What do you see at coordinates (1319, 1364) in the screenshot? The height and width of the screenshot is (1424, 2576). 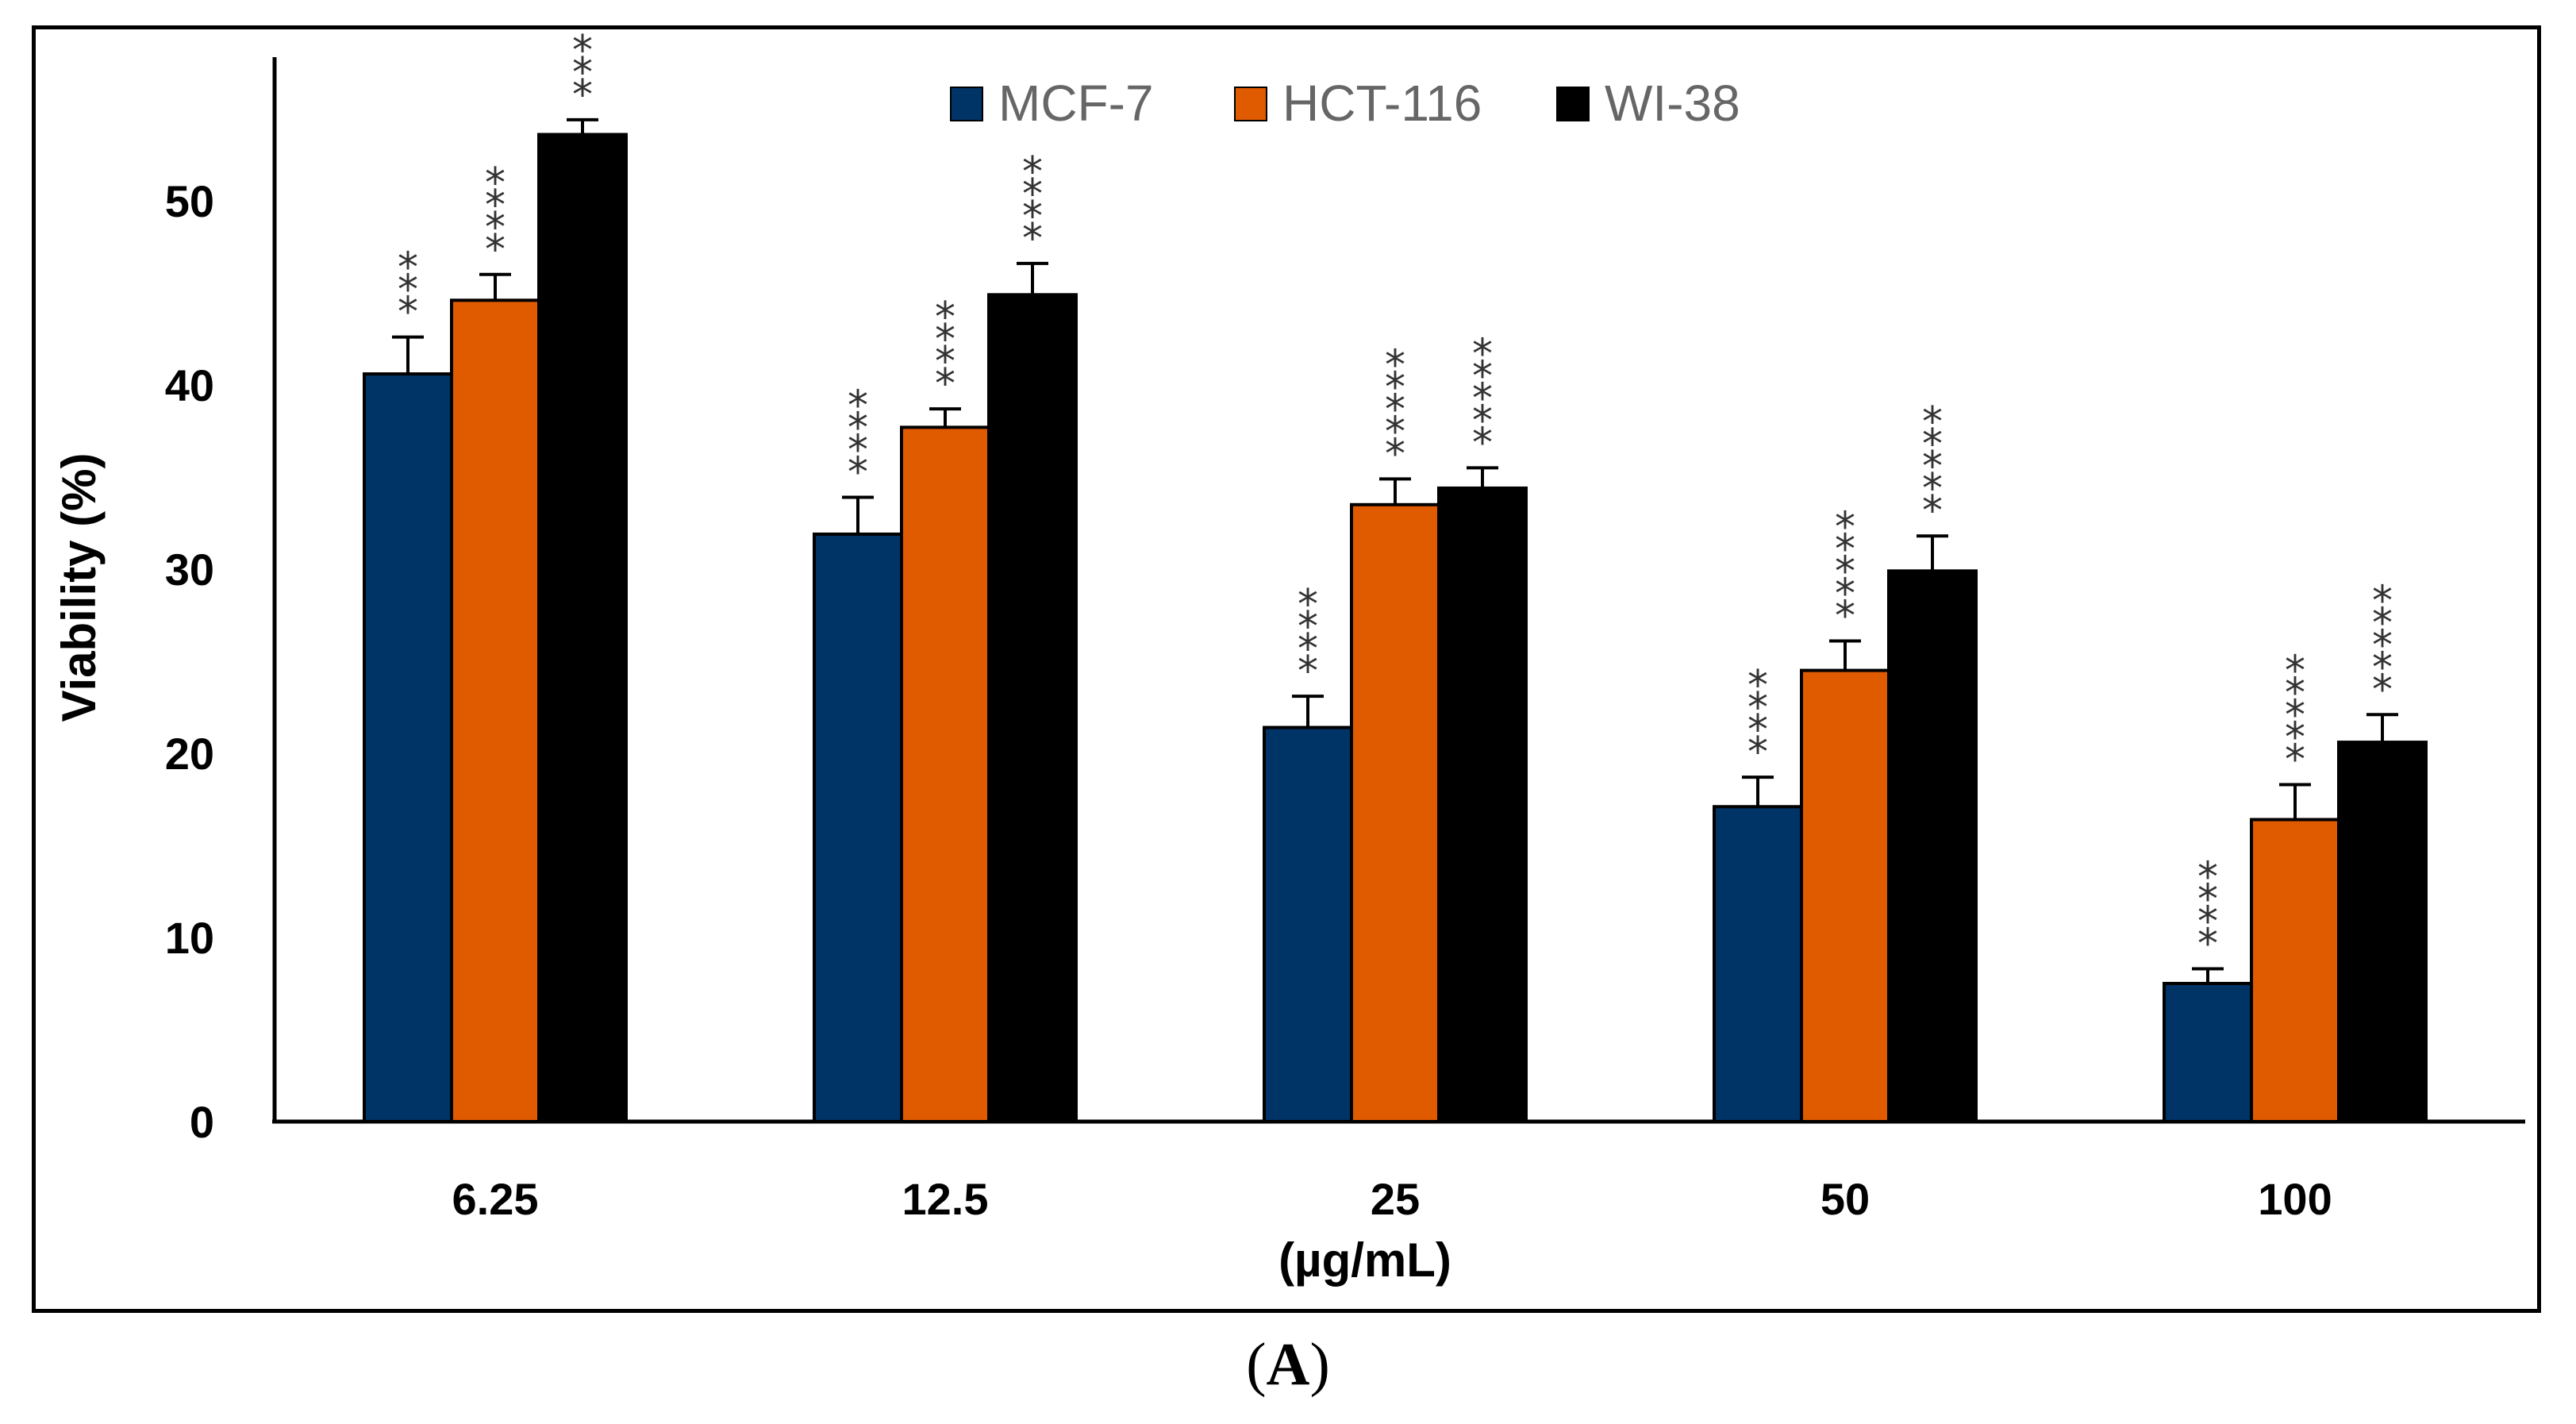 I see `panel-label-close: )` at bounding box center [1319, 1364].